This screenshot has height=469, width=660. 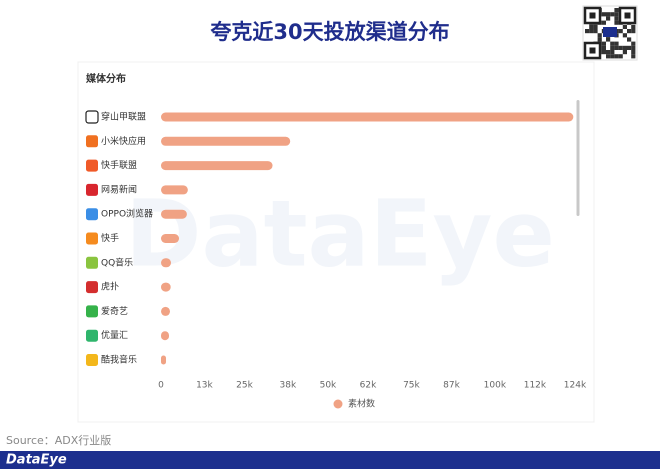 I want to click on category-label: 快手联盟, so click(x=119, y=165).